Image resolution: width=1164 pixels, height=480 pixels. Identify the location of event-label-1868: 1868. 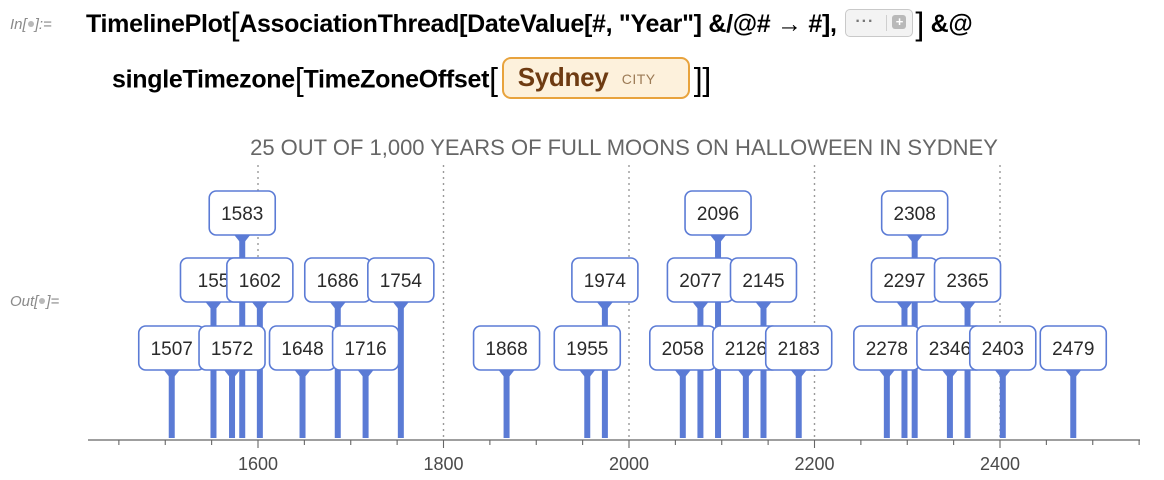
(506, 348).